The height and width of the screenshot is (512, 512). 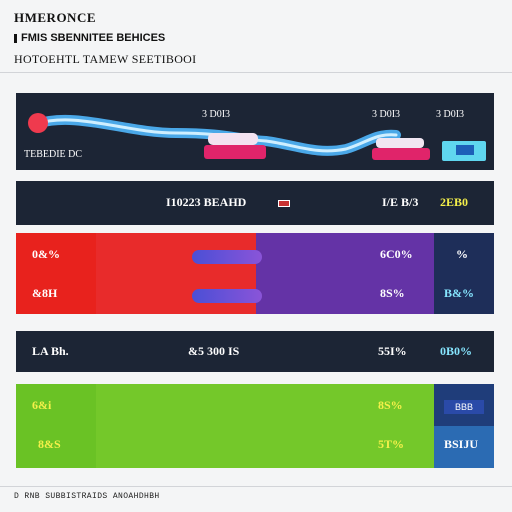 I want to click on green-row-2-left: 8&S, so click(x=49, y=444).